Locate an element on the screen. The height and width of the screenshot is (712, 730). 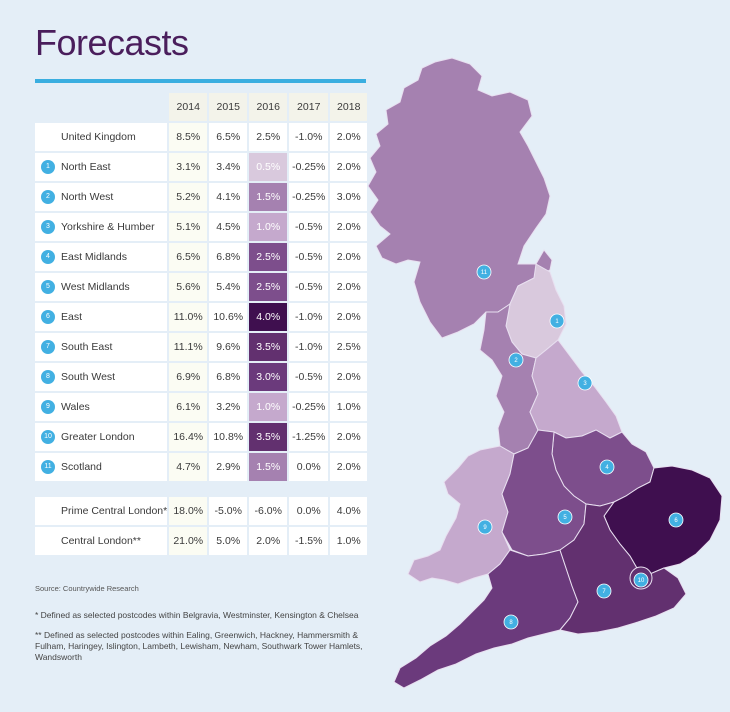
table-row: 3 Yorkshire & Humber 5.1% 4.5% 1.0% -0.5% 2.0% is located at coordinates (201, 227).